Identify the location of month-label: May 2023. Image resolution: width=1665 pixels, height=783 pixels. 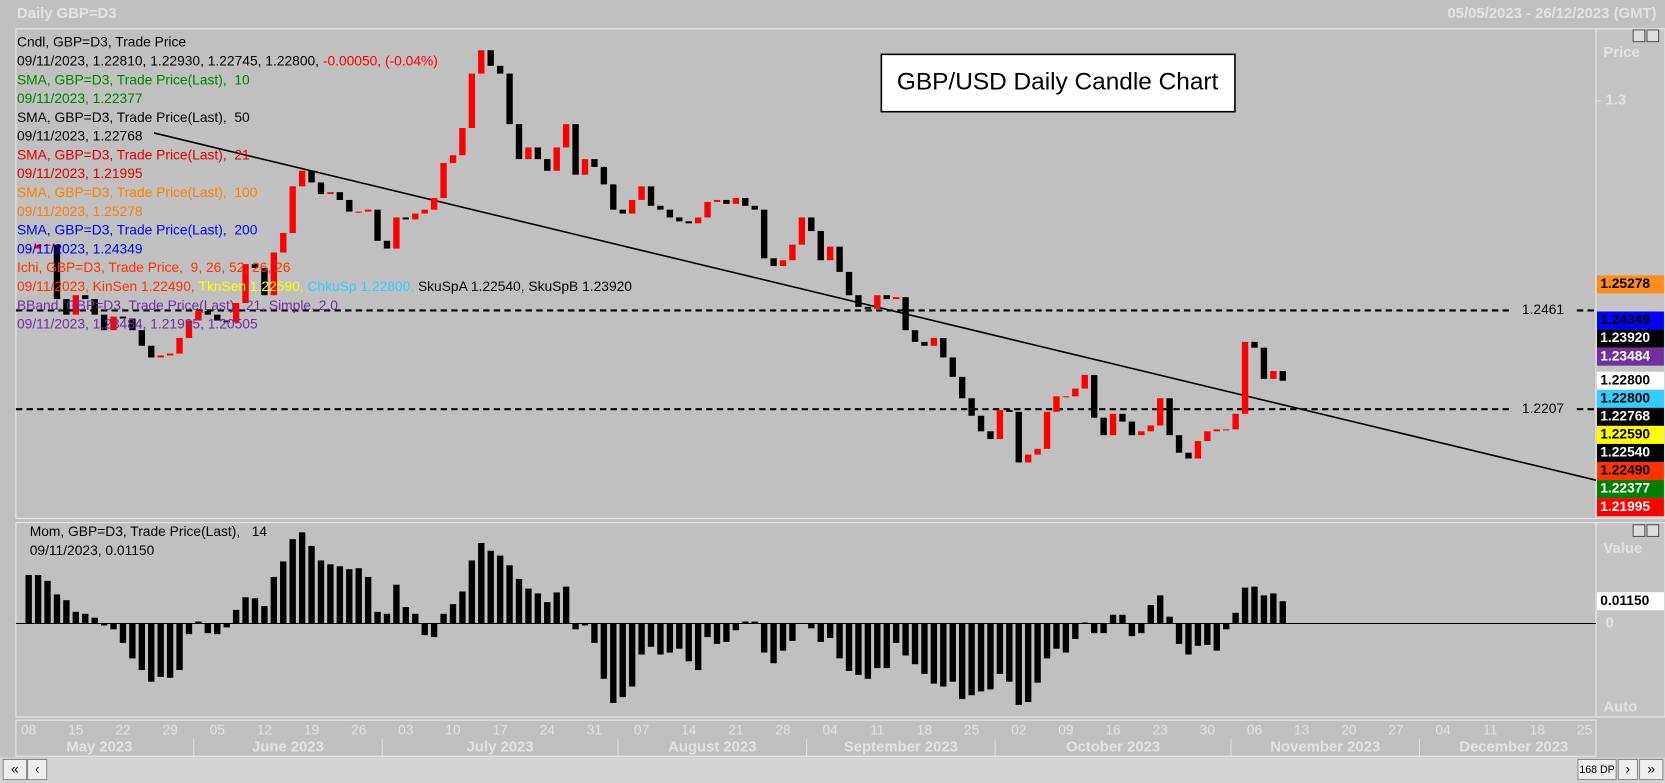
(99, 748).